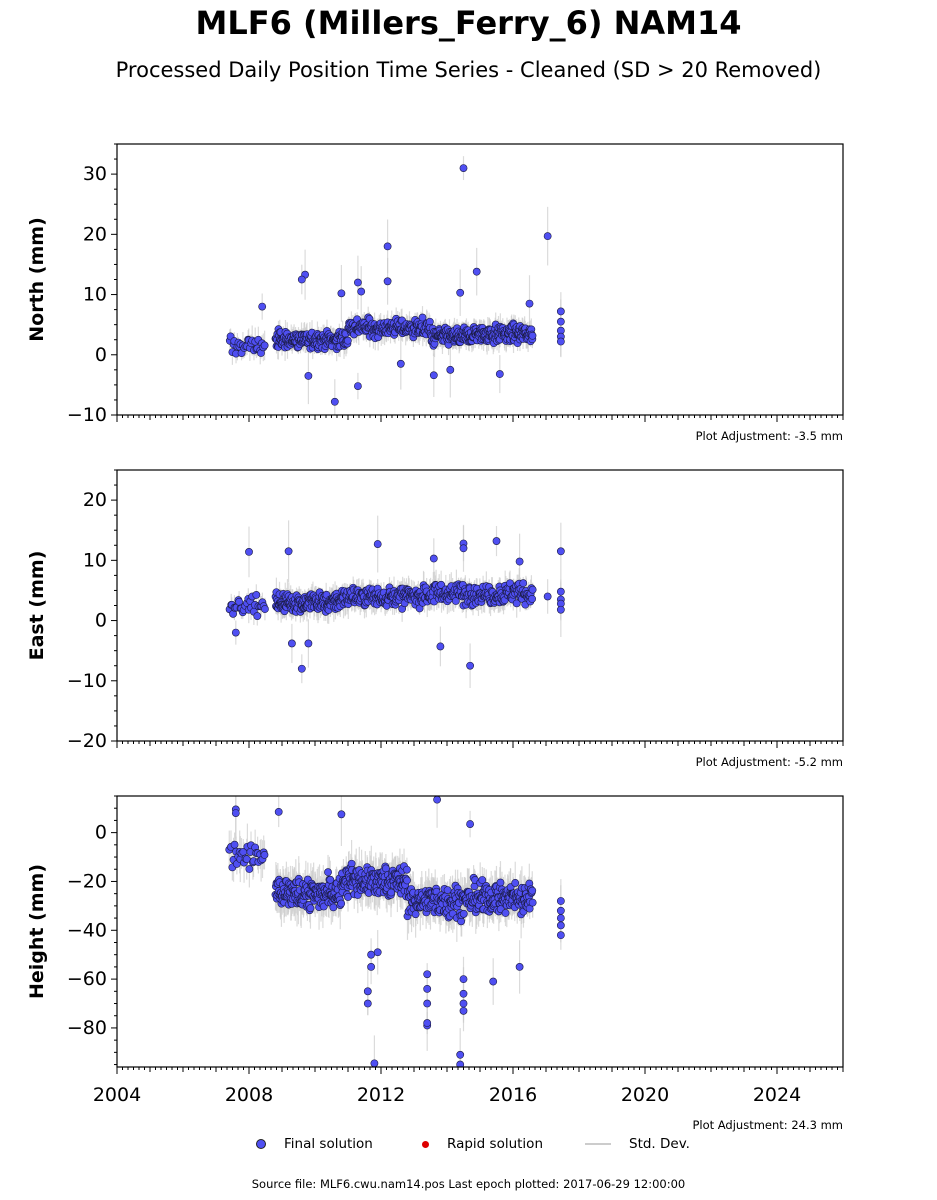 This screenshot has height=1200, width=937. What do you see at coordinates (395, 931) in the screenshot?
I see `panel-3-data` at bounding box center [395, 931].